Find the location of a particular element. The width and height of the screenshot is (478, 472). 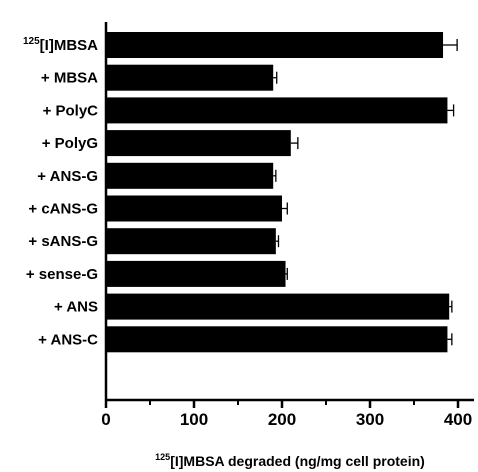

category-label-text: [I]MBSA is located at coordinates (69, 45).